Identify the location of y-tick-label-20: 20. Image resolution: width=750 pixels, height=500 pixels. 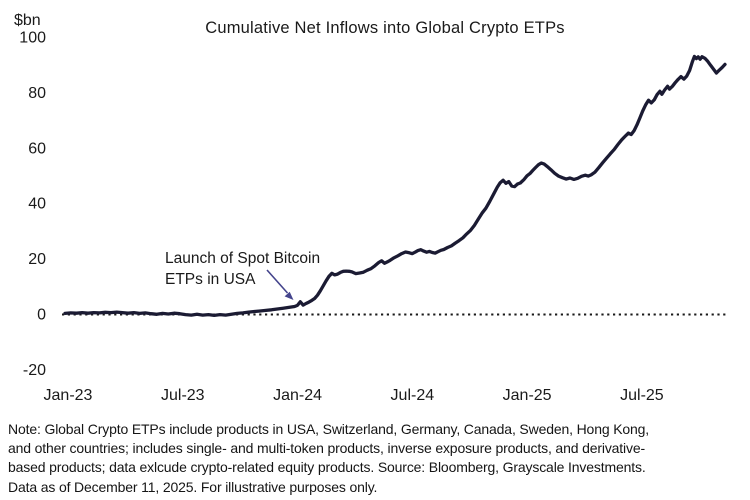
(37, 259).